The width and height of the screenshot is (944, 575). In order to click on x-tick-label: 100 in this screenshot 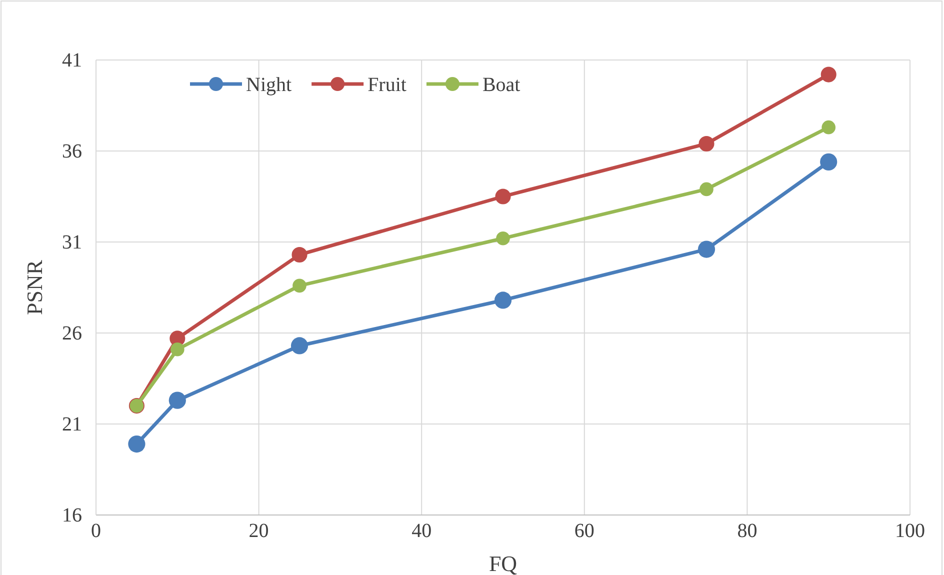, I will do `click(910, 531)`.